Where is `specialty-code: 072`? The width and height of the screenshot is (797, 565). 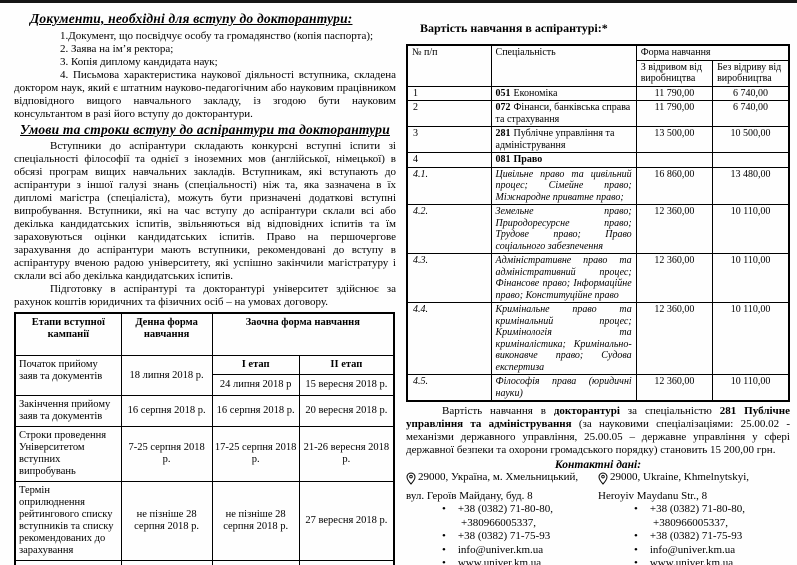 specialty-code: 072 is located at coordinates (503, 107).